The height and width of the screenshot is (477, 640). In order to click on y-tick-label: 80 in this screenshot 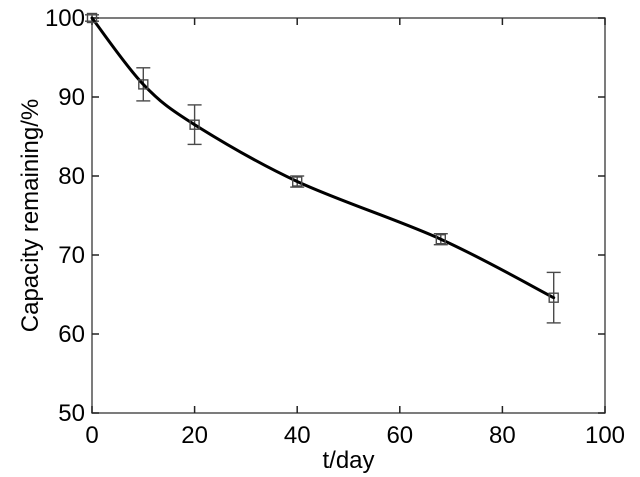, I will do `click(71, 176)`.